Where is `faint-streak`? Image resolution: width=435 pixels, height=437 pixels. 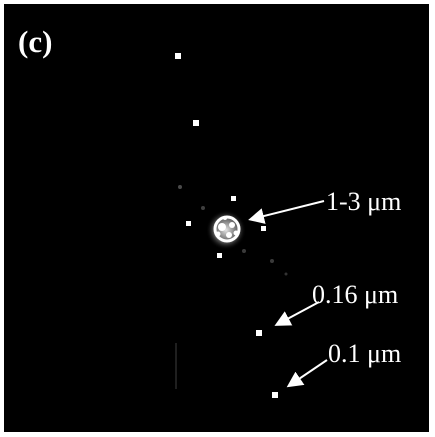 faint-streak is located at coordinates (176, 366).